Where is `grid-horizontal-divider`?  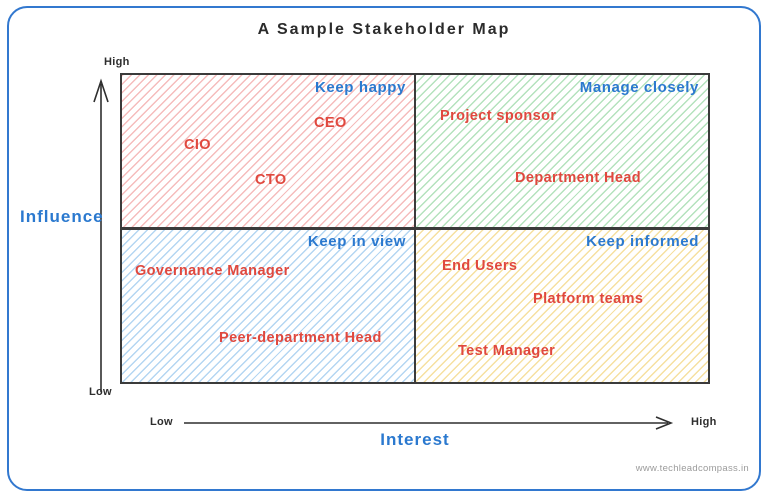
grid-horizontal-divider is located at coordinates (415, 228).